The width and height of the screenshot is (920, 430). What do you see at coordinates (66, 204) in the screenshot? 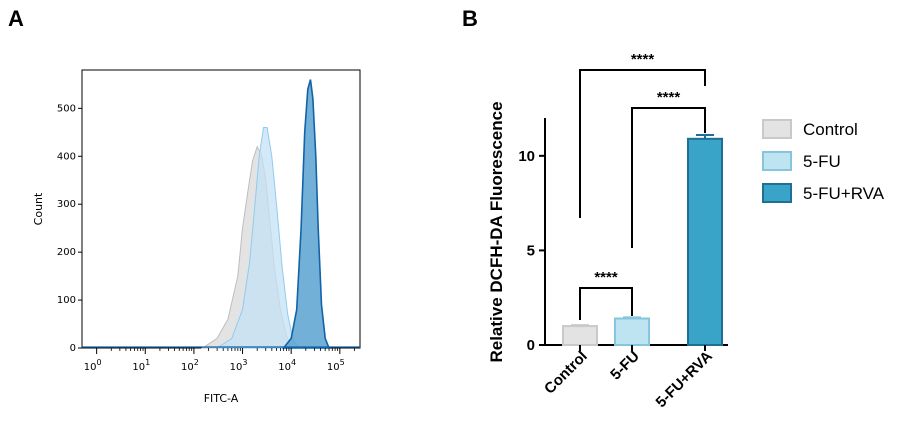
I see `y-tick-label: 300` at bounding box center [66, 204].